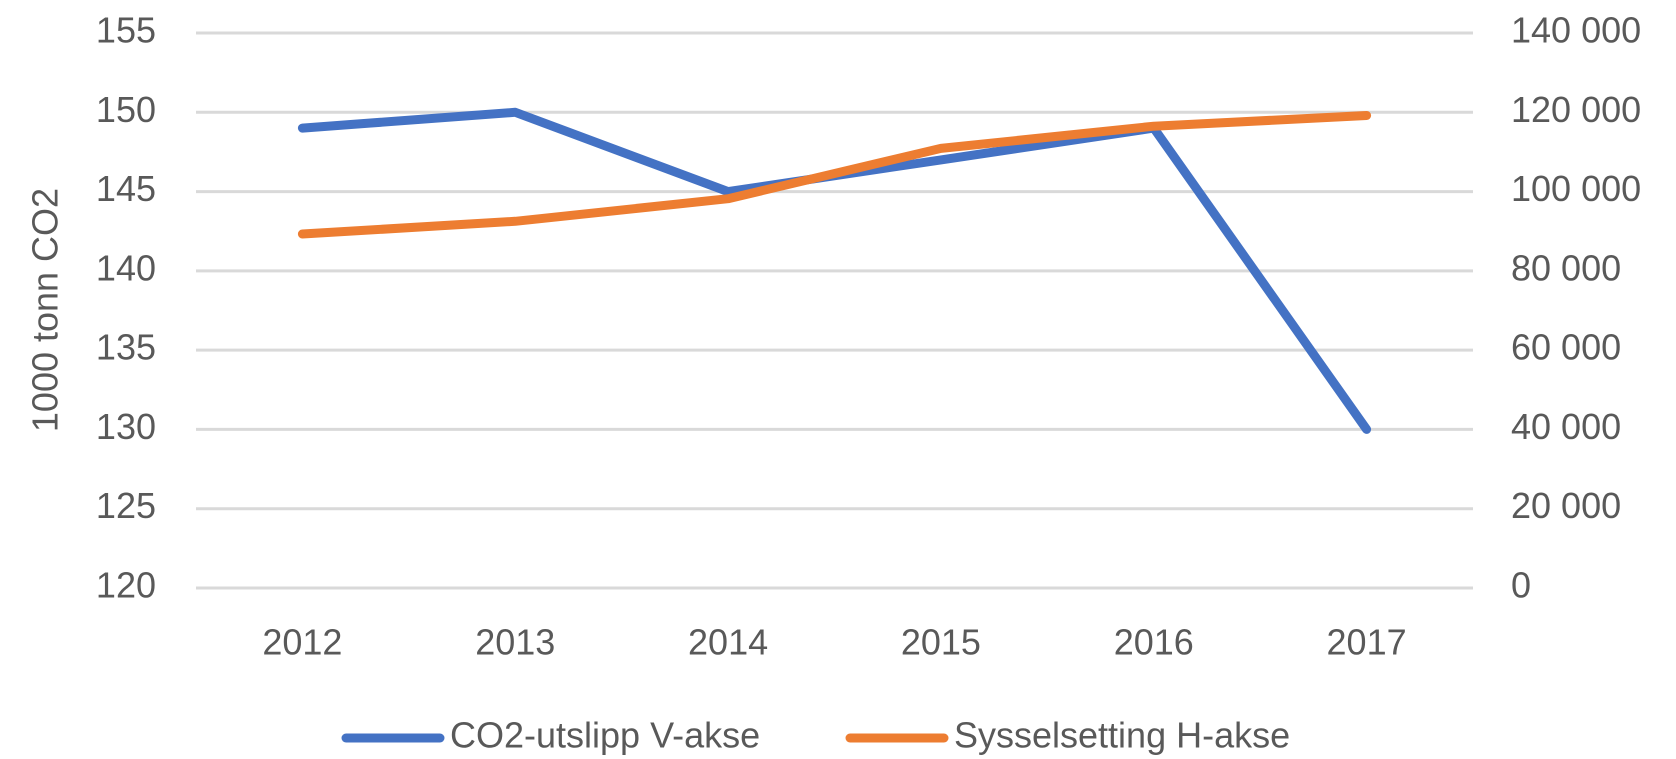 The width and height of the screenshot is (1676, 759). Describe the element at coordinates (515, 642) in the screenshot. I see `x-tick-label: 2013` at that location.